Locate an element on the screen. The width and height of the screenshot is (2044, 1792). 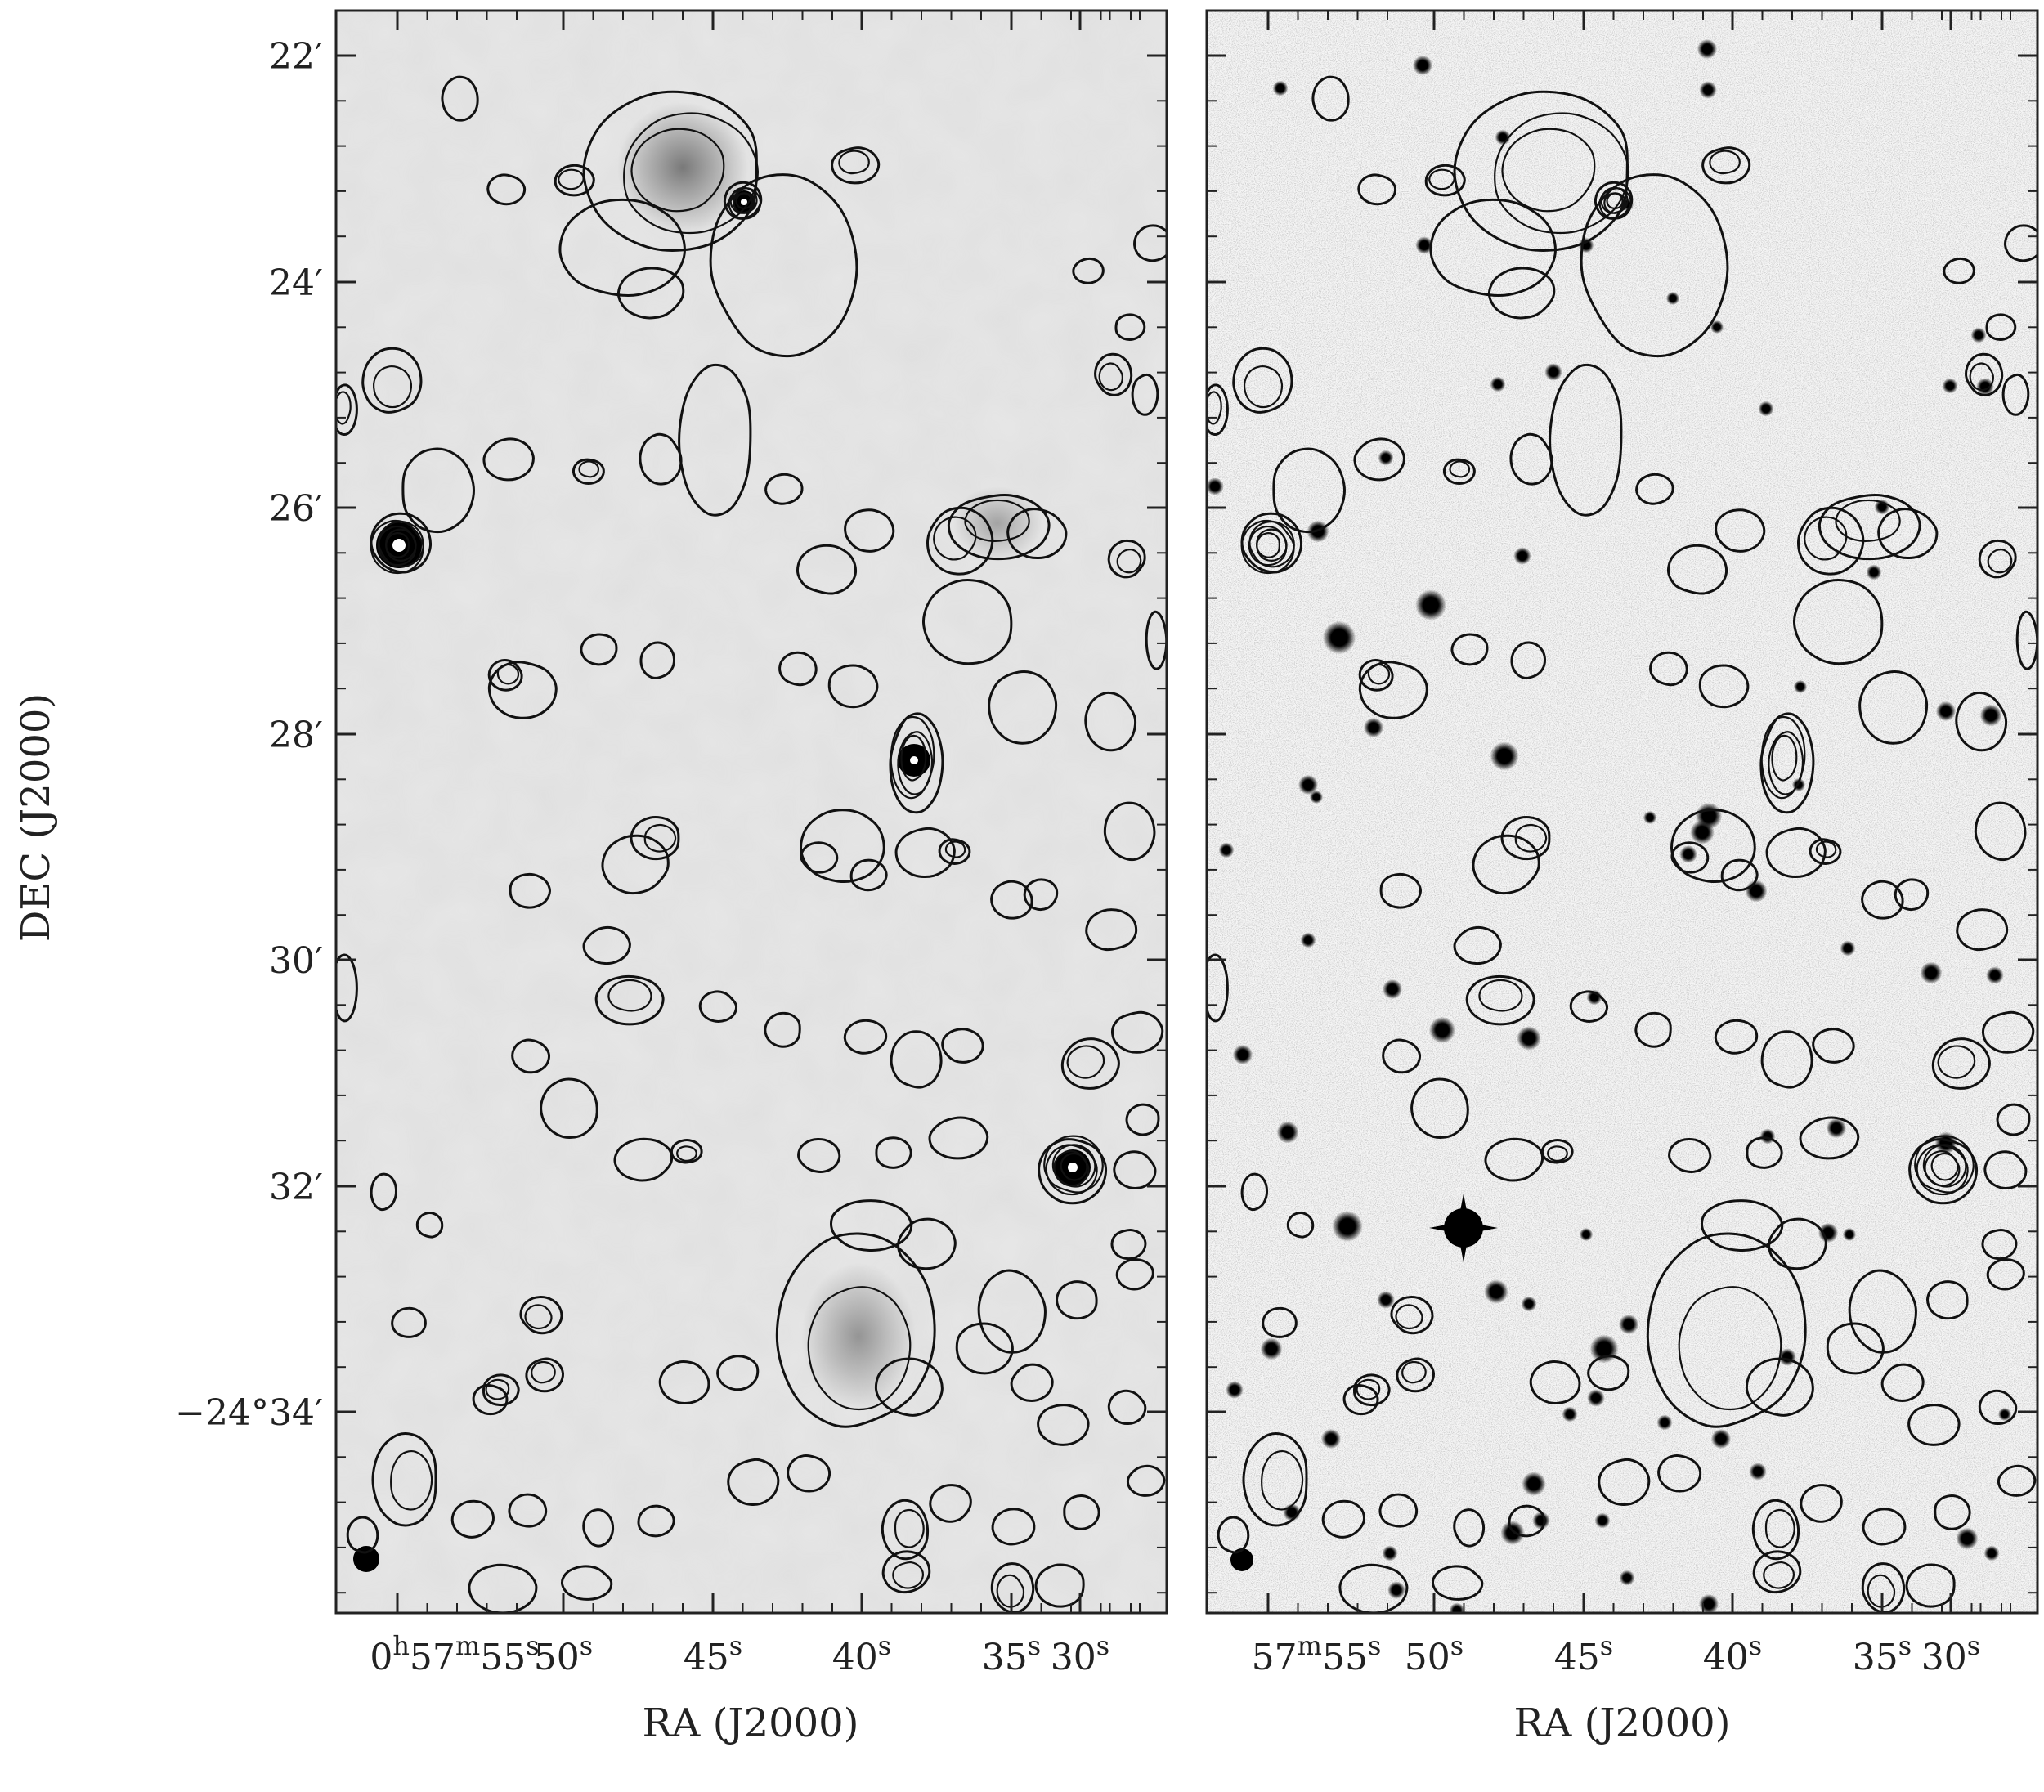
ra-tick-label: 30s is located at coordinates (1080, 1654).